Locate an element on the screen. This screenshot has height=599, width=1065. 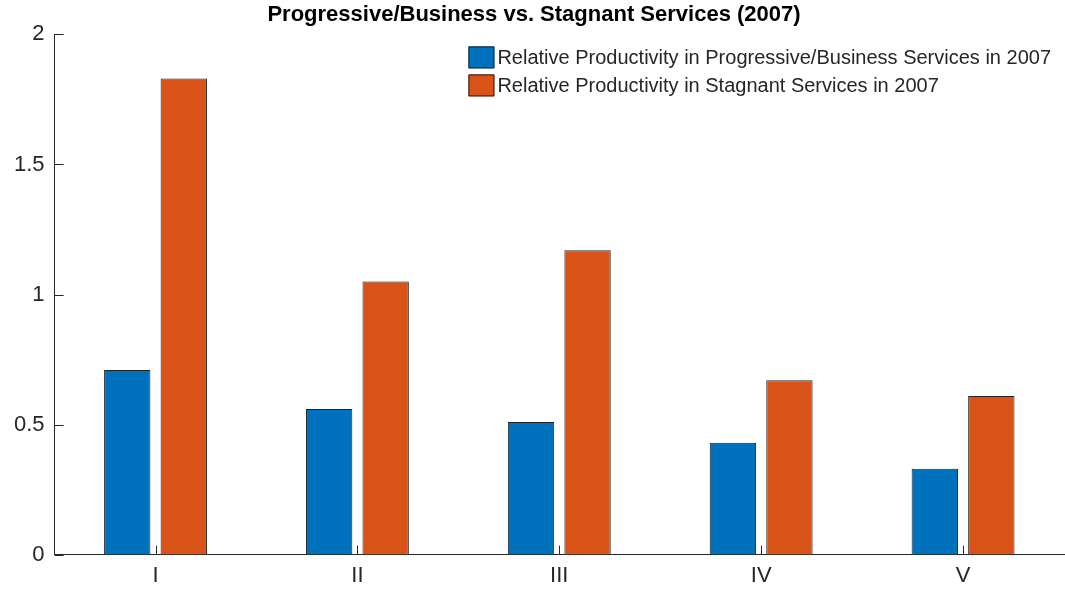
x-tick-label: IV is located at coordinates (761, 574).